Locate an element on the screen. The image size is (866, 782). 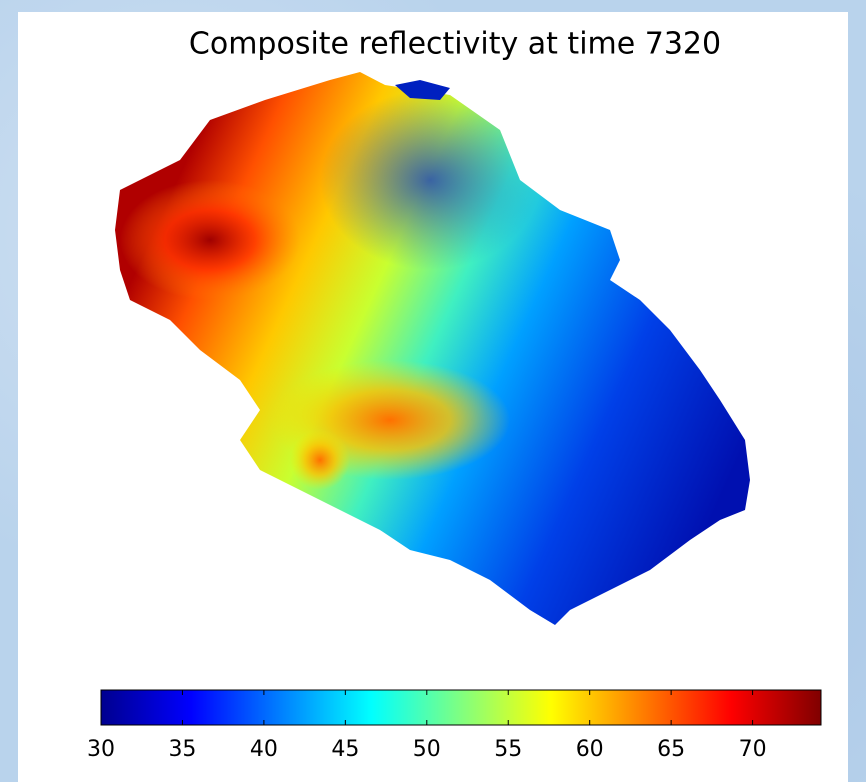
chart-title: Composite reflectivity at time 7320 is located at coordinates (455, 44).